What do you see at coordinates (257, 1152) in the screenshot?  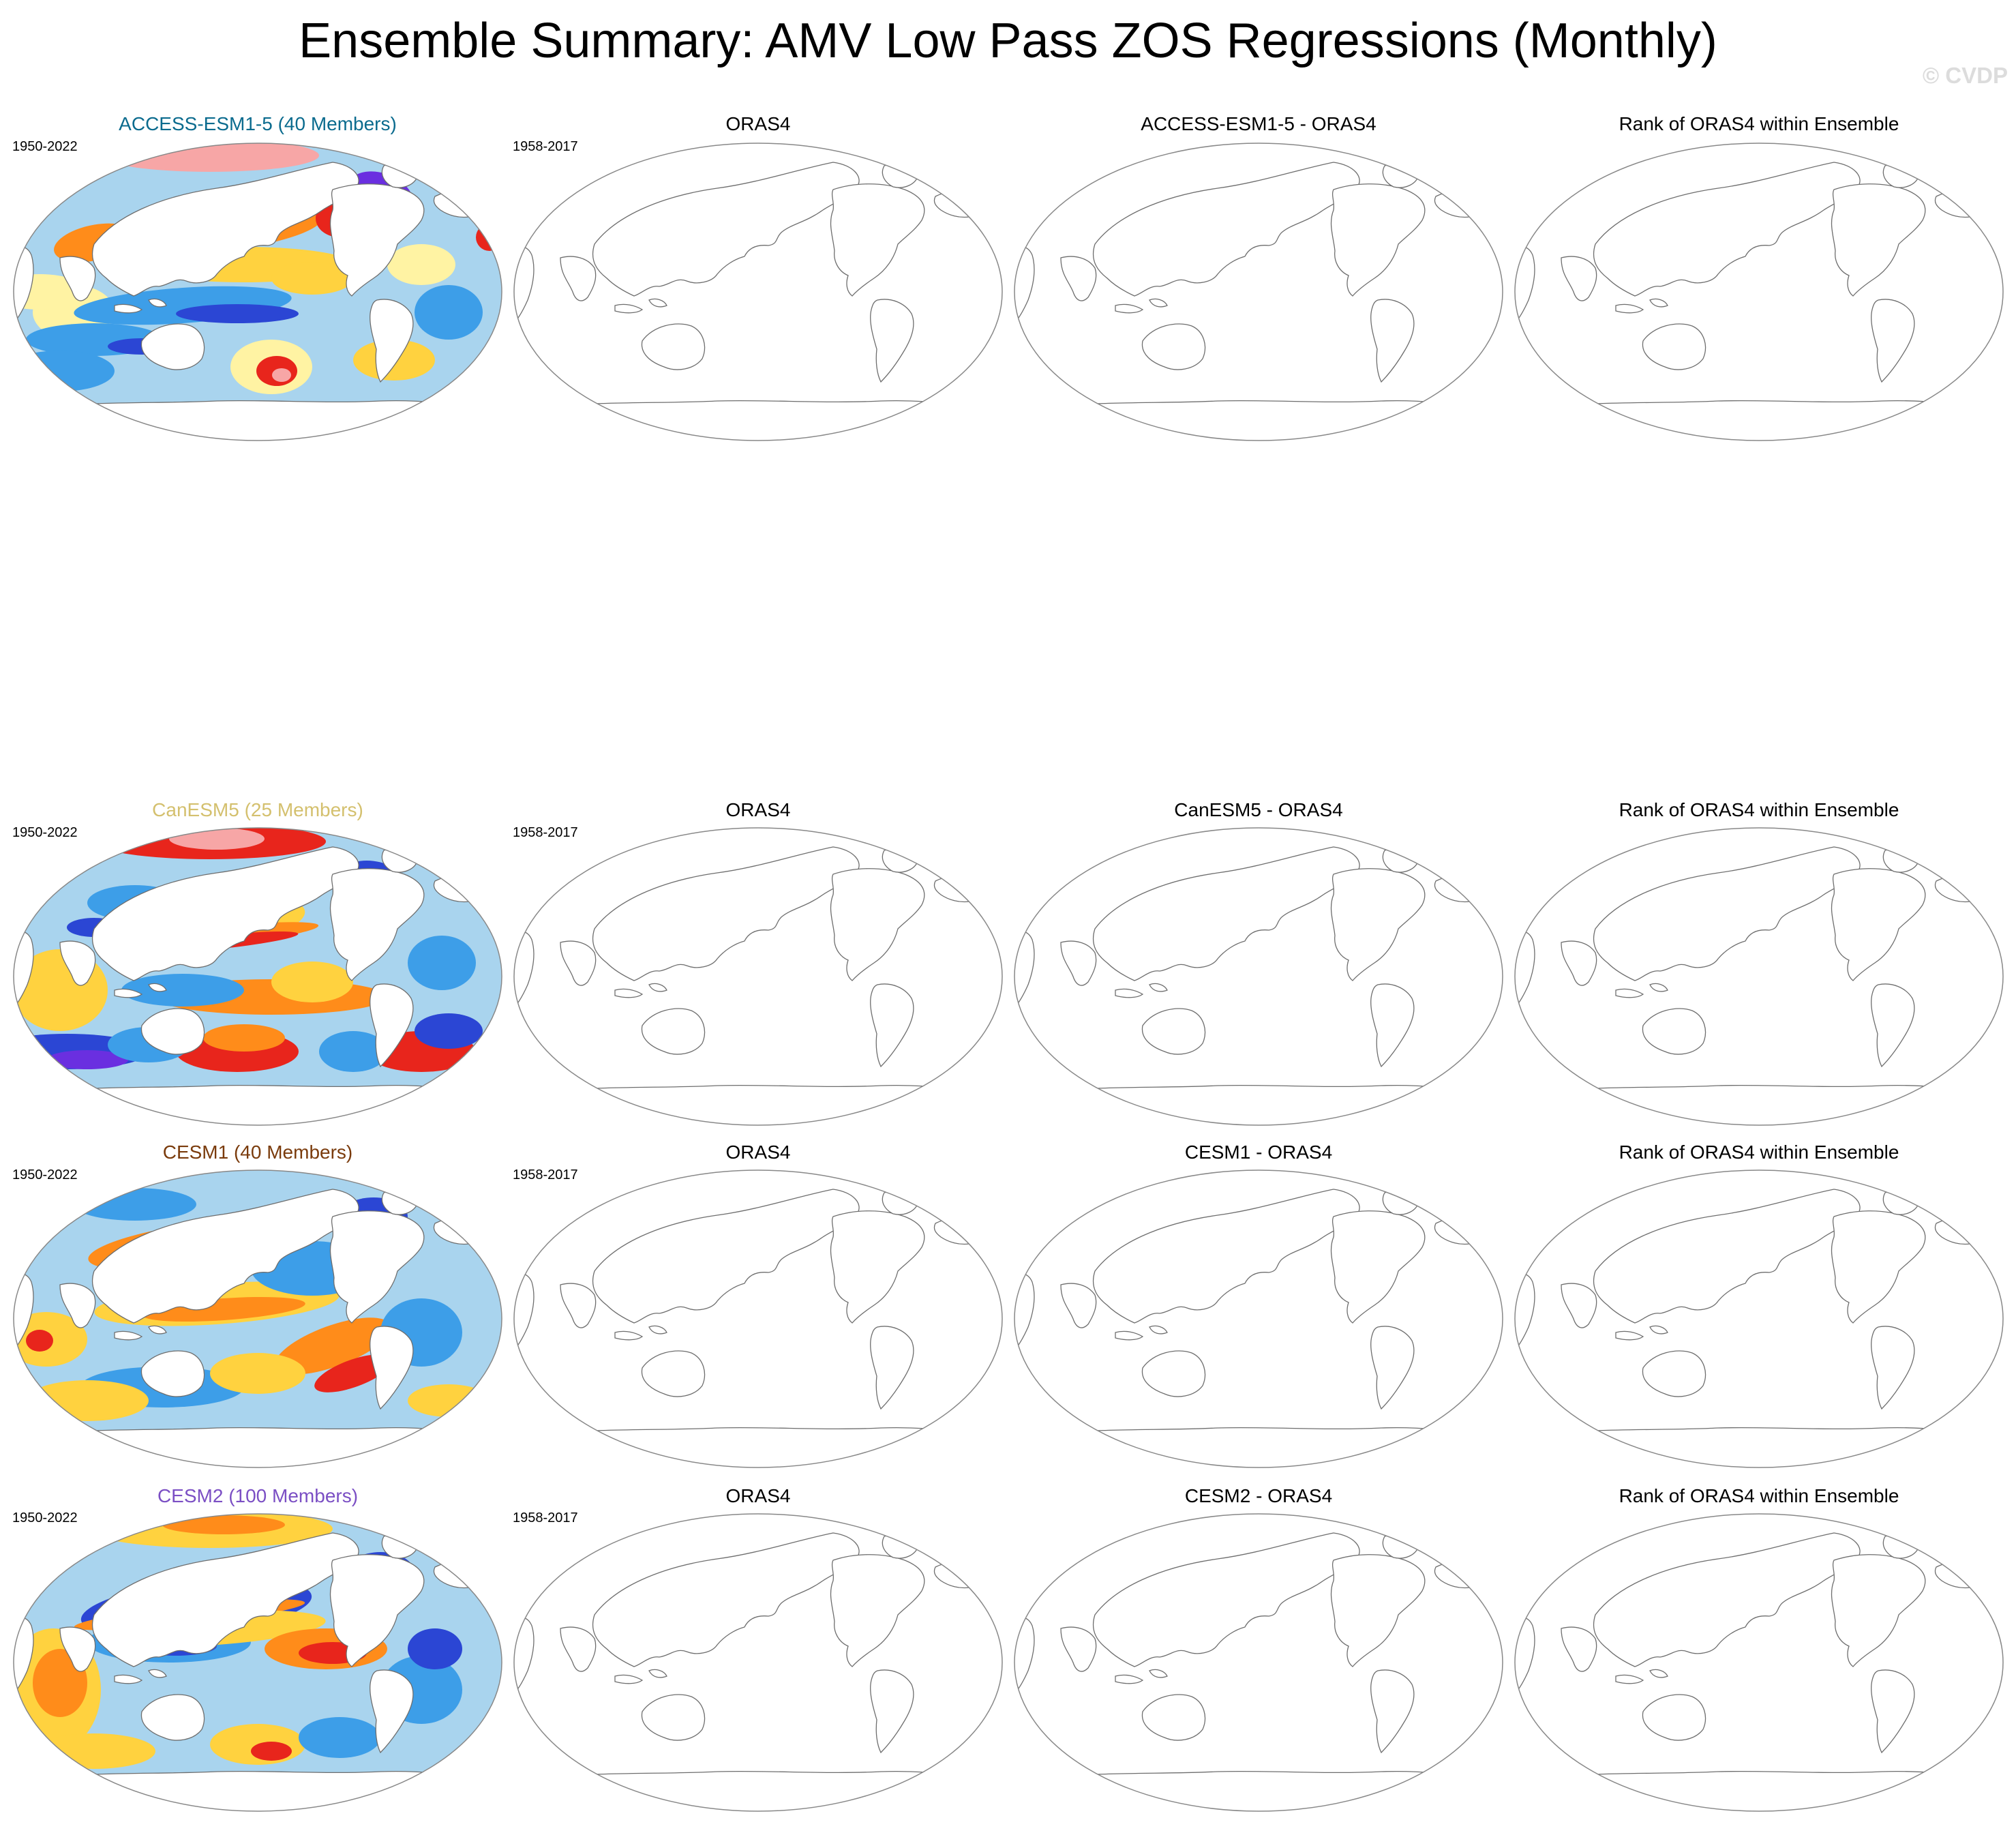 I see `model-panel-title: CESM1 (40 Members)` at bounding box center [257, 1152].